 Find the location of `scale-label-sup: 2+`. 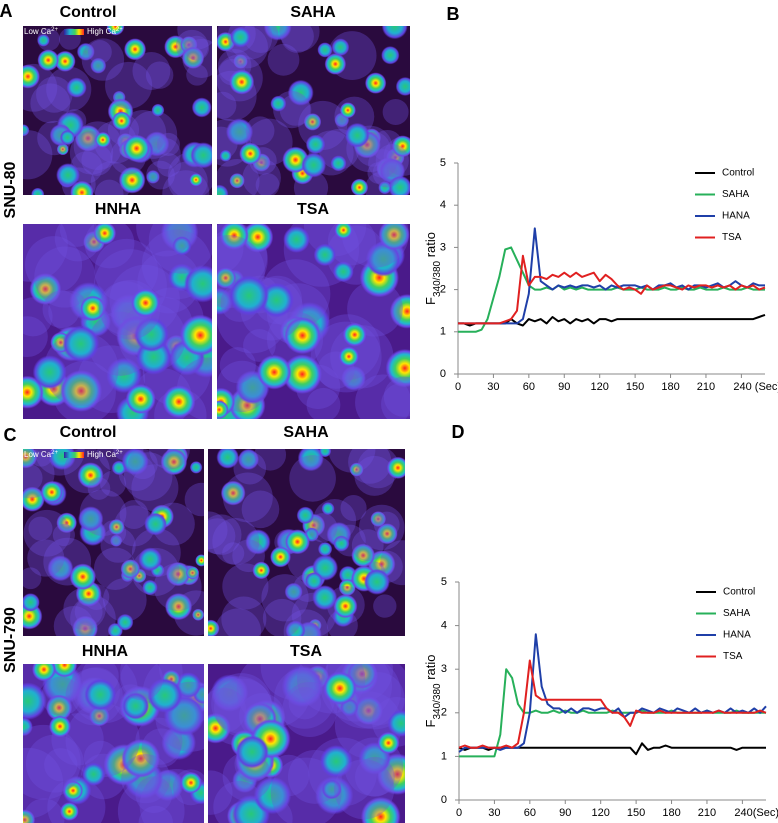

scale-label-sup: 2+ is located at coordinates (119, 453).